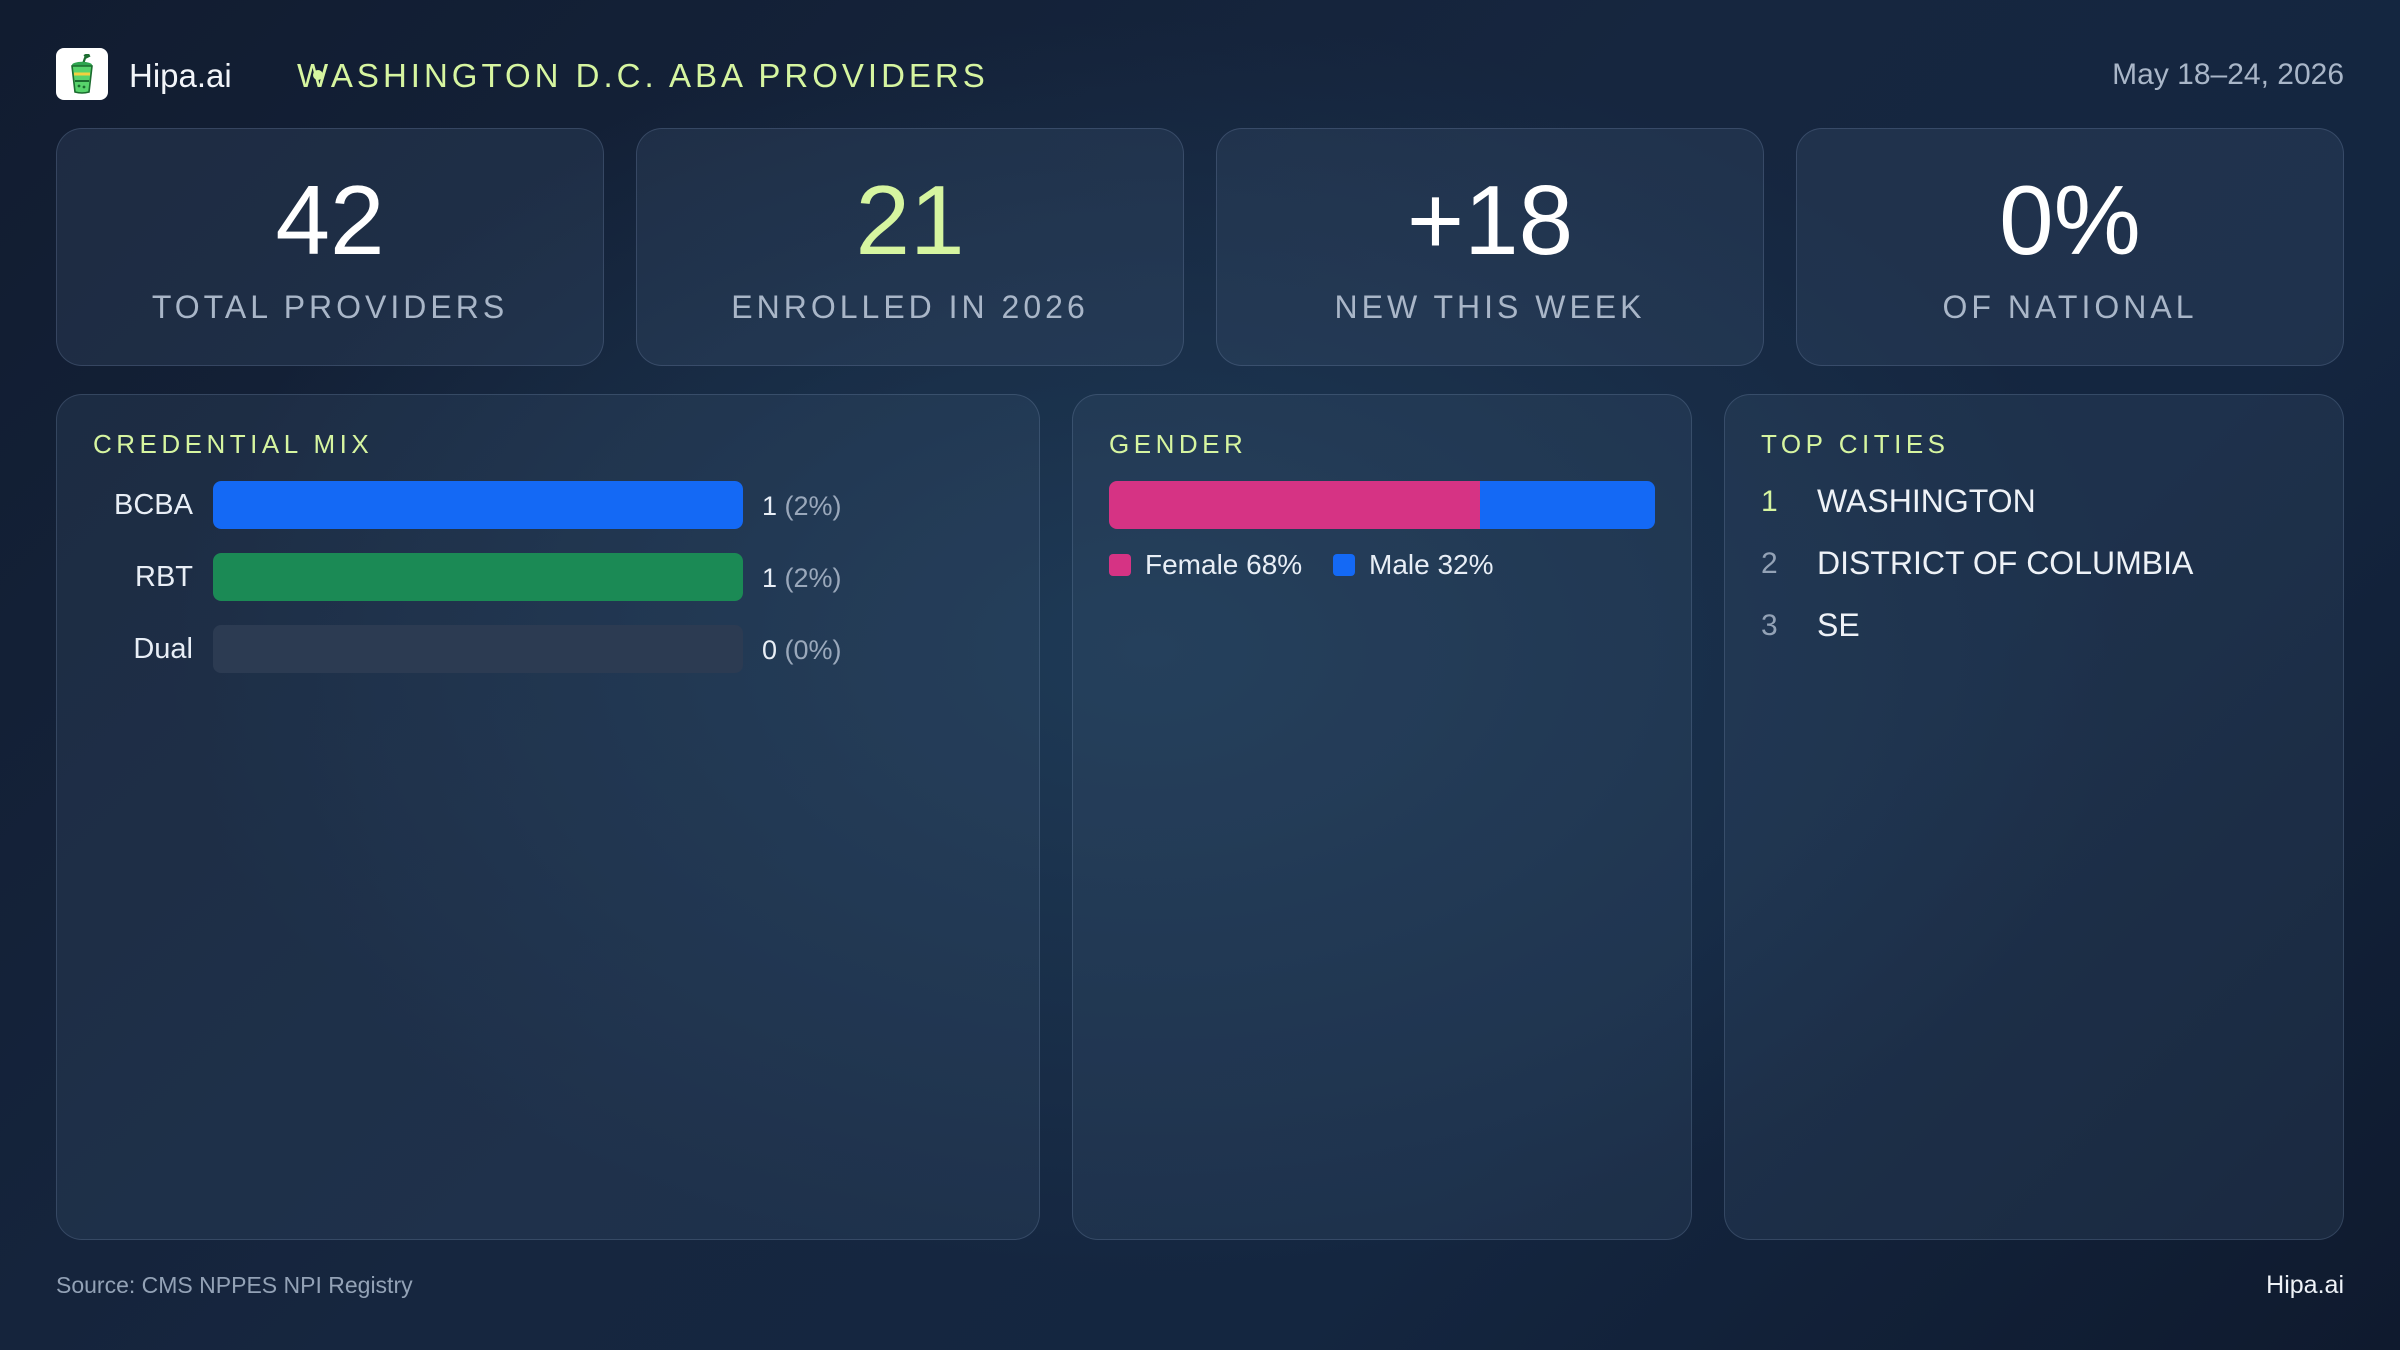 Image resolution: width=2400 pixels, height=1350 pixels. What do you see at coordinates (1490, 307) in the screenshot?
I see `kpi-label: NEW THIS WEEK` at bounding box center [1490, 307].